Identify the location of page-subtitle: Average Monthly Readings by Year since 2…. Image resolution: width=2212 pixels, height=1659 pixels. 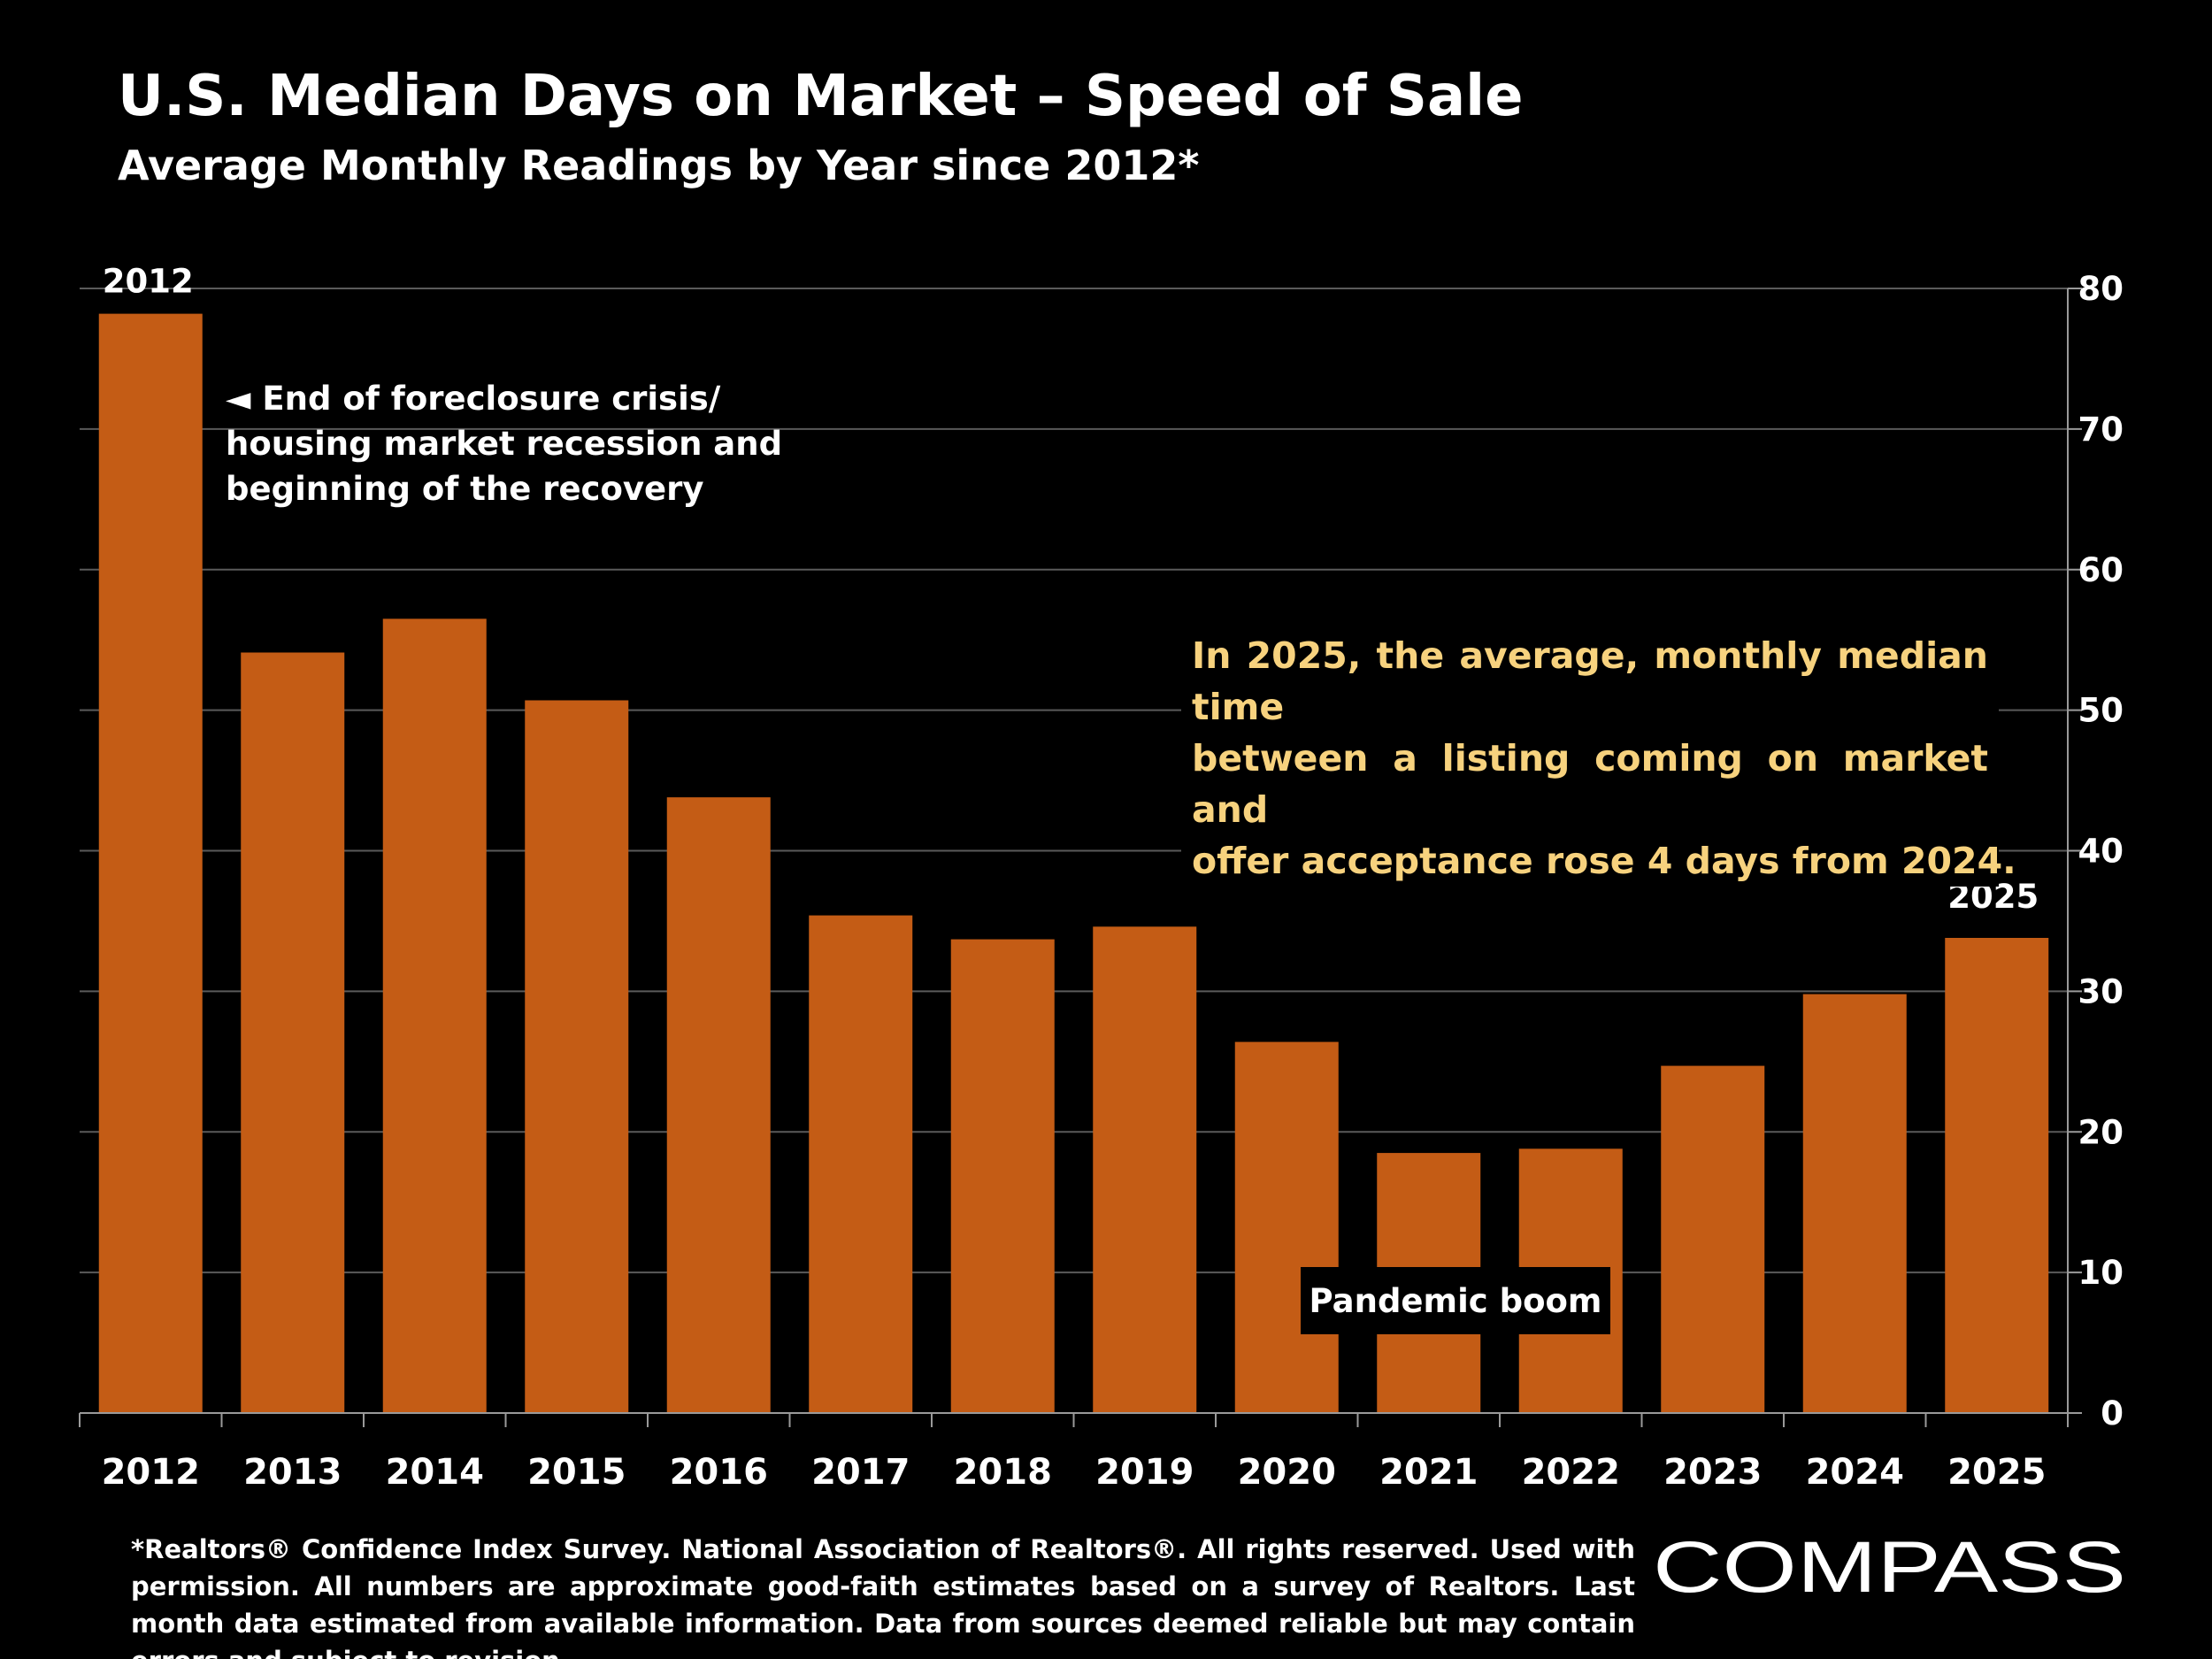
(659, 166).